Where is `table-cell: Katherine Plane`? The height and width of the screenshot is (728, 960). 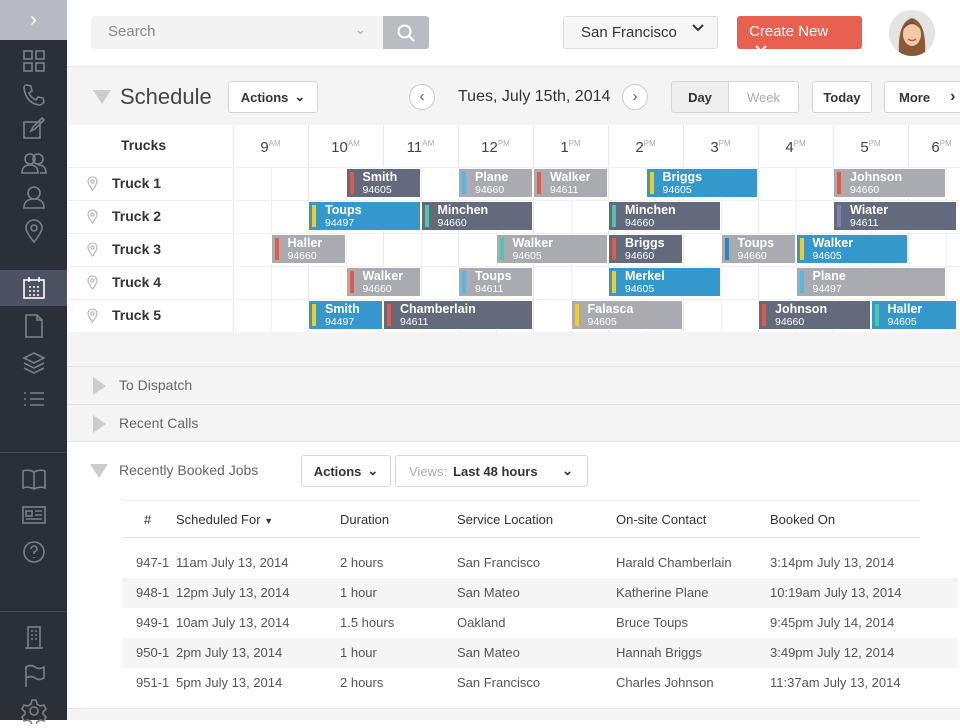 table-cell: Katherine Plane is located at coordinates (693, 592).